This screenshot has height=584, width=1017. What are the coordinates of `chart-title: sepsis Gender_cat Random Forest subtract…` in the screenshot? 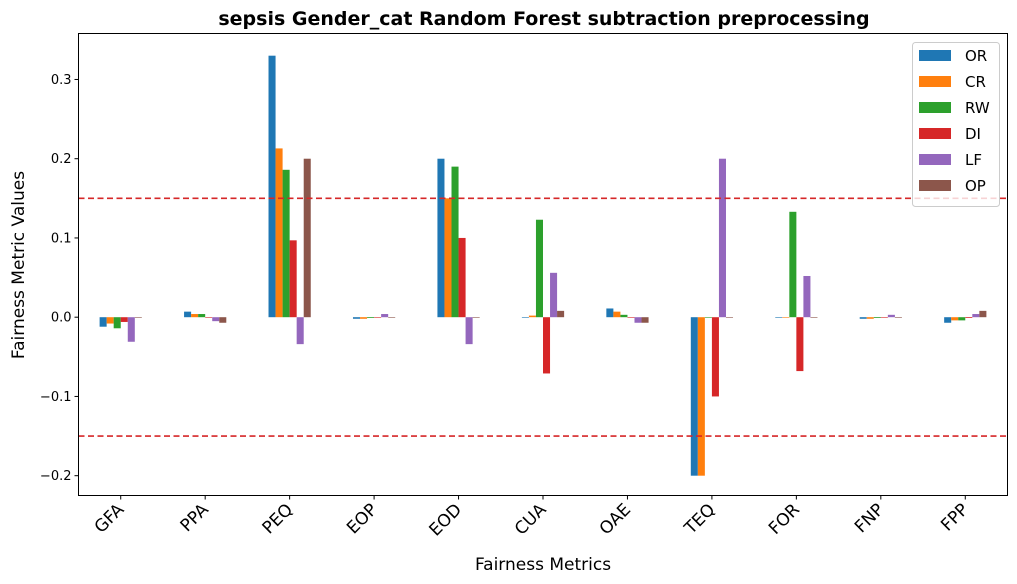 It's located at (543, 19).